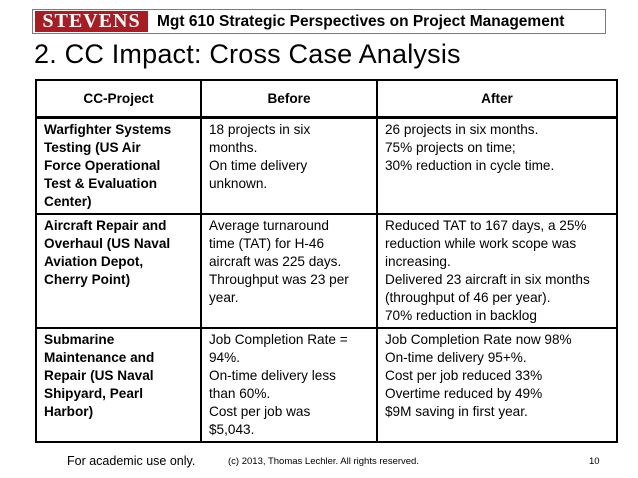 The width and height of the screenshot is (638, 478). I want to click on cell-line: year., so click(224, 297).